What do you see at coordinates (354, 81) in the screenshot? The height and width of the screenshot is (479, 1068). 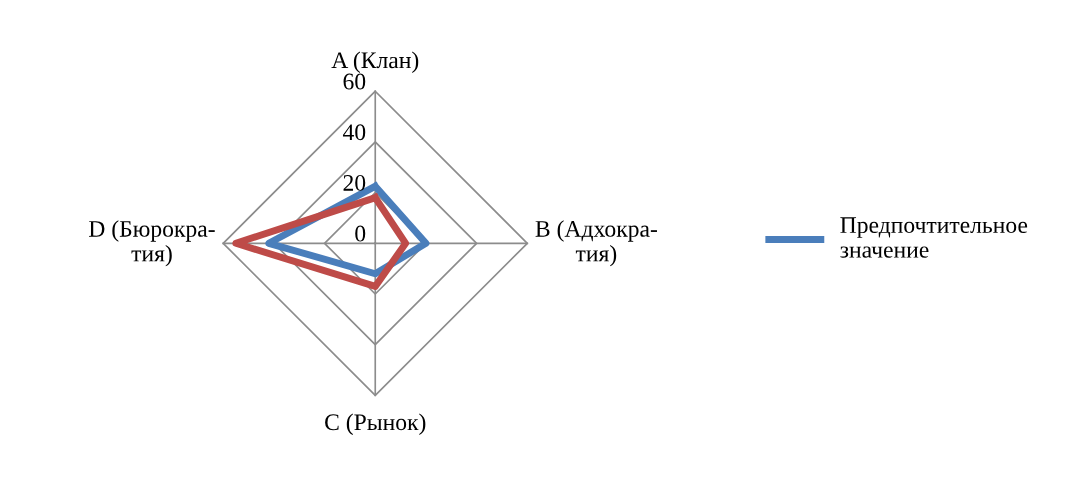 I see `y-tick-label: 60` at bounding box center [354, 81].